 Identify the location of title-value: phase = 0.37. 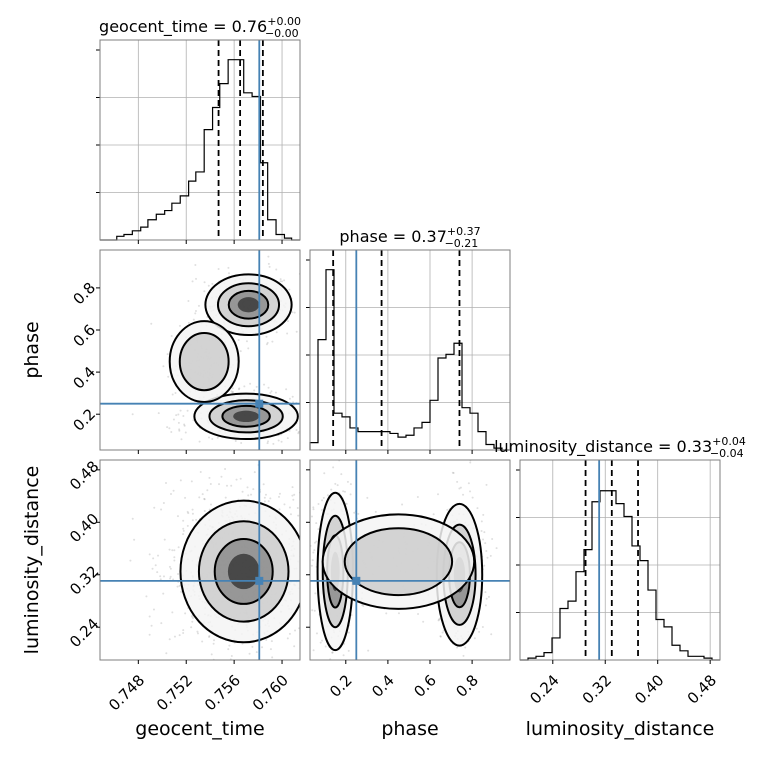
(392, 236).